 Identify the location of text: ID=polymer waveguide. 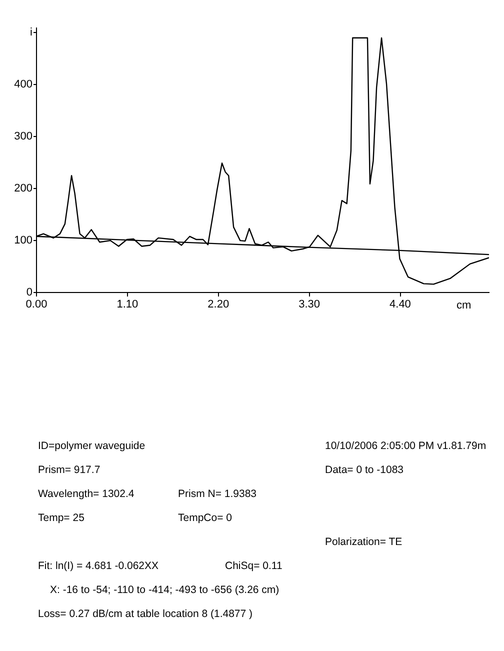
(92, 446).